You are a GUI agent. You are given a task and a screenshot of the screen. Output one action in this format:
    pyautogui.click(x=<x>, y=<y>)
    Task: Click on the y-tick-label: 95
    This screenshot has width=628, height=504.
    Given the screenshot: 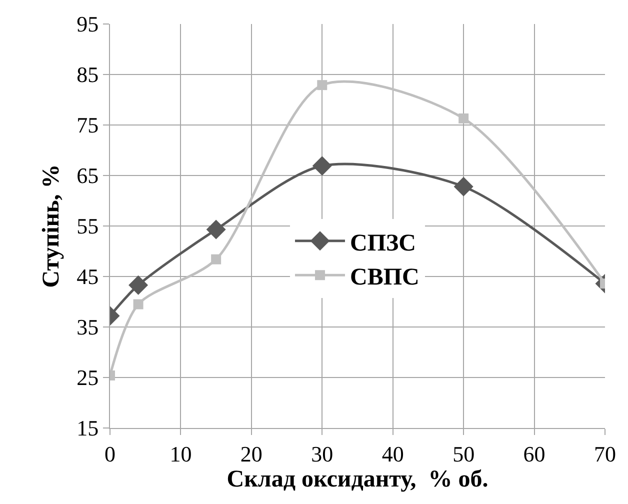 What is the action you would take?
    pyautogui.click(x=87, y=24)
    